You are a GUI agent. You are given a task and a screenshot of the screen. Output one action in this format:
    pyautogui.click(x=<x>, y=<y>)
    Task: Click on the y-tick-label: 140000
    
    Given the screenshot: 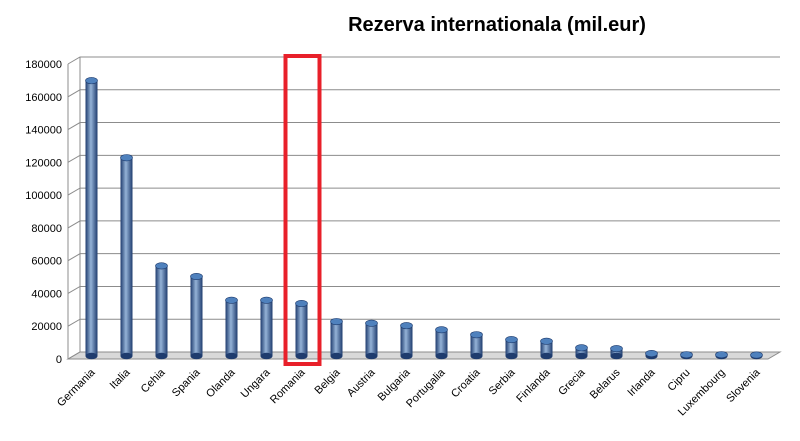 What is the action you would take?
    pyautogui.click(x=43, y=131)
    